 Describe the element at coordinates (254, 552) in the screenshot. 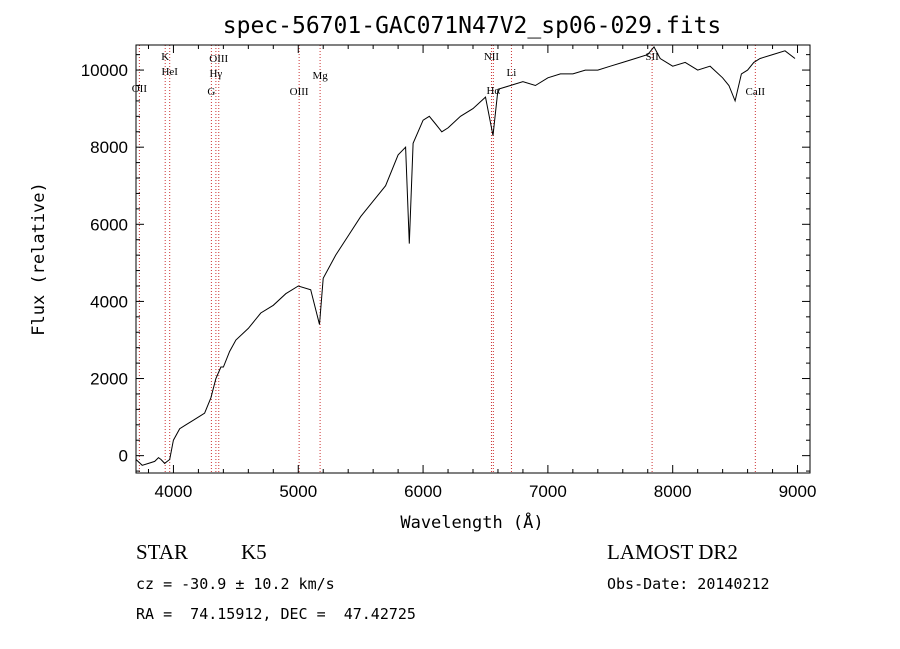

I see `object-subclass: K5` at that location.